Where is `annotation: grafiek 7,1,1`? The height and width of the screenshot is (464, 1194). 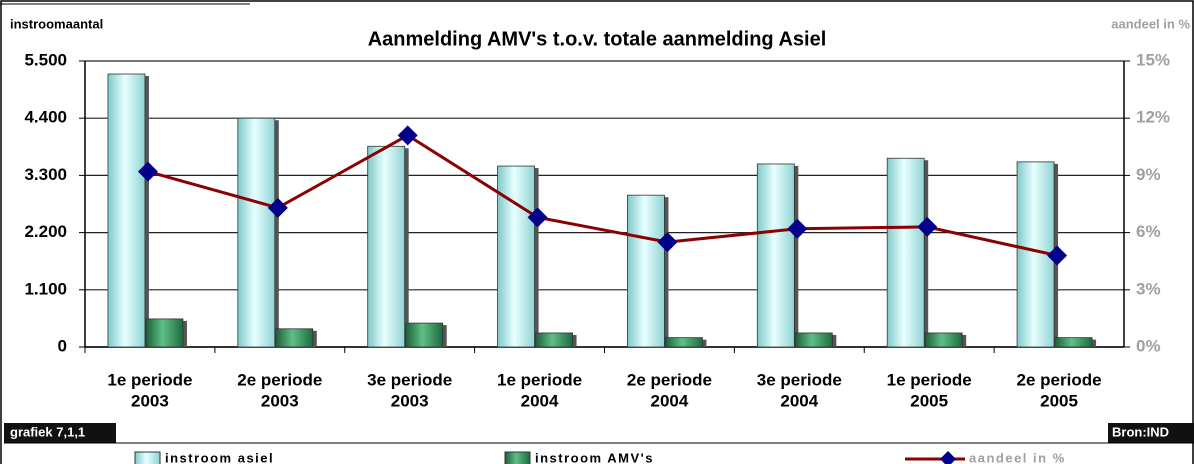 annotation: grafiek 7,1,1 is located at coordinates (47, 431).